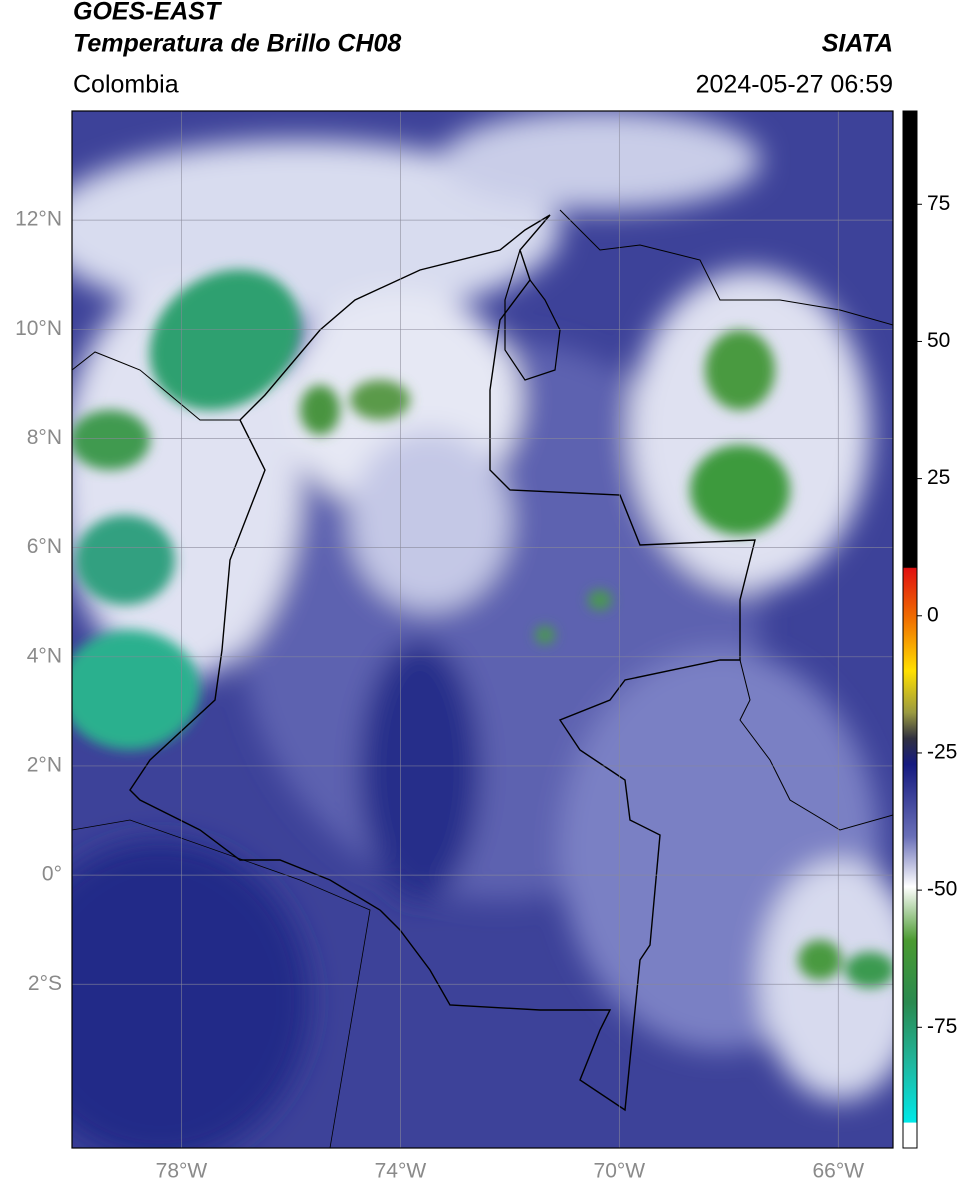 Image resolution: width=966 pixels, height=1190 pixels. I want to click on colorbar-tick-label: 75, so click(938, 203).